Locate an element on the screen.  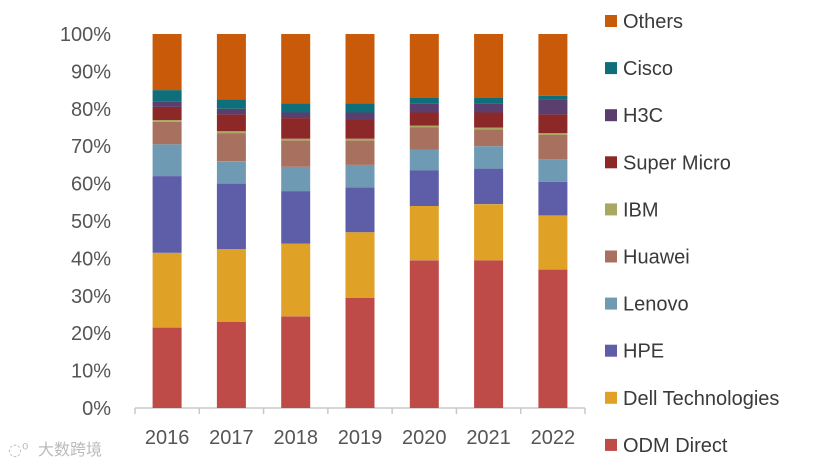
x-tick-label: 2018 is located at coordinates (295, 438).